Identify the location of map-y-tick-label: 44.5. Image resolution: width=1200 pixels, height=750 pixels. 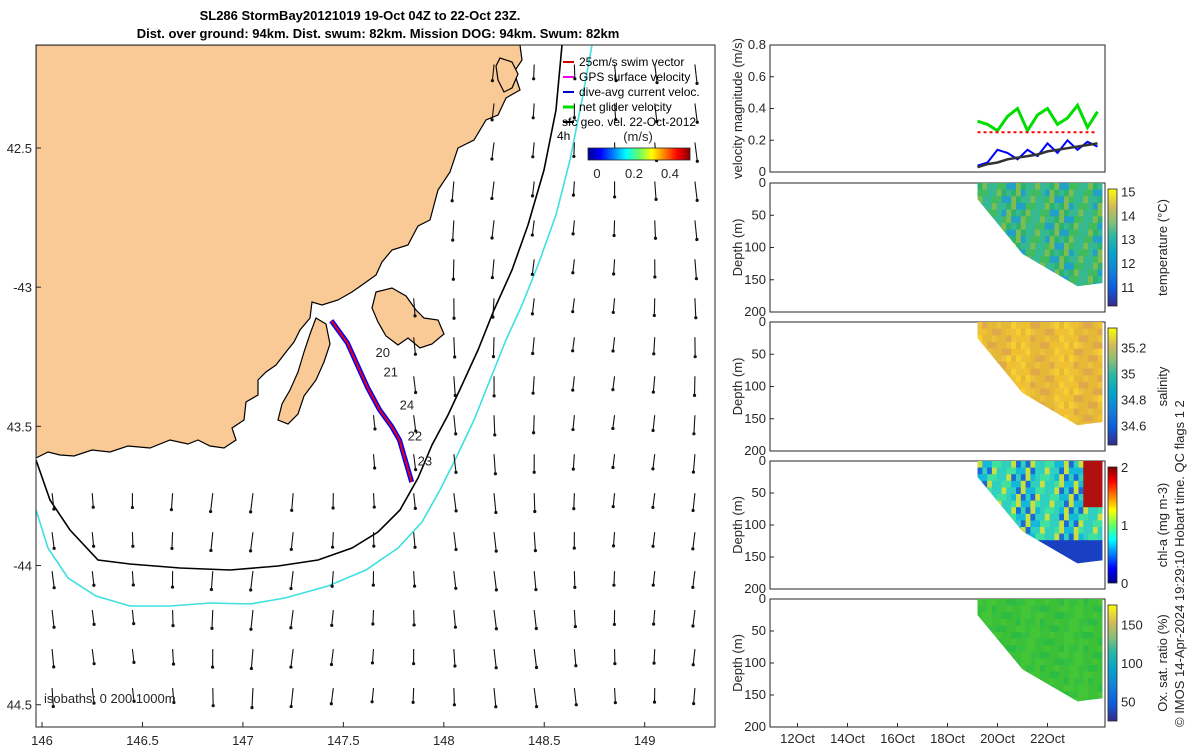
(19, 705).